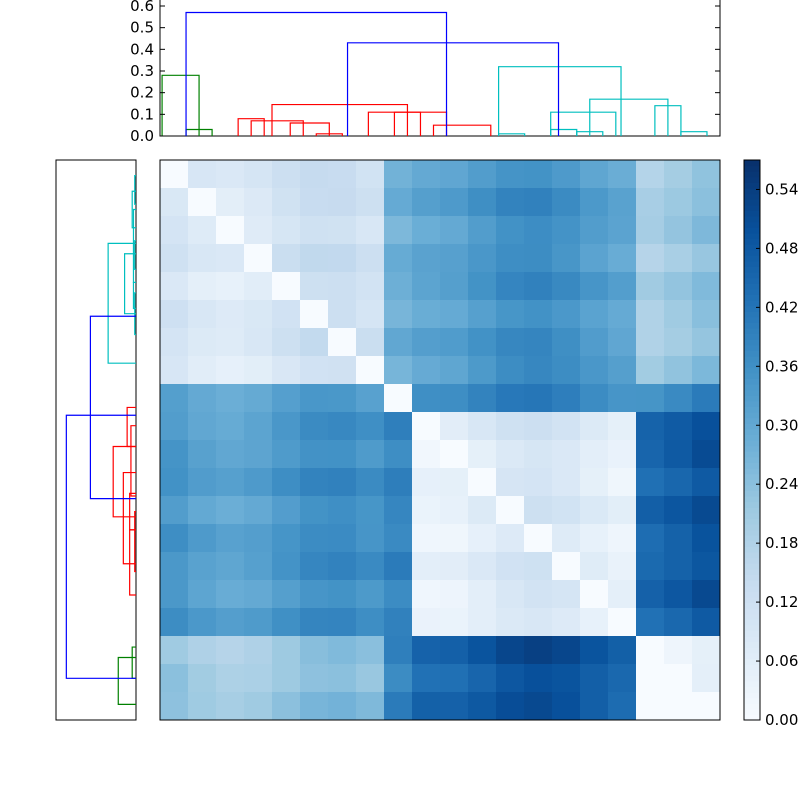 This screenshot has width=800, height=800. I want to click on left-dendrogram-frame, so click(96, 440).